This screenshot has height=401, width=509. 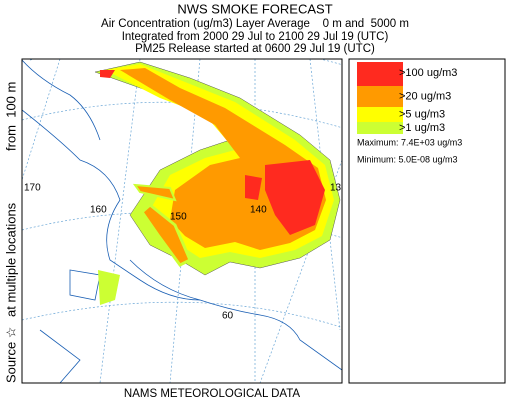 I want to click on side-label-part: from 100 m, so click(x=10, y=116).